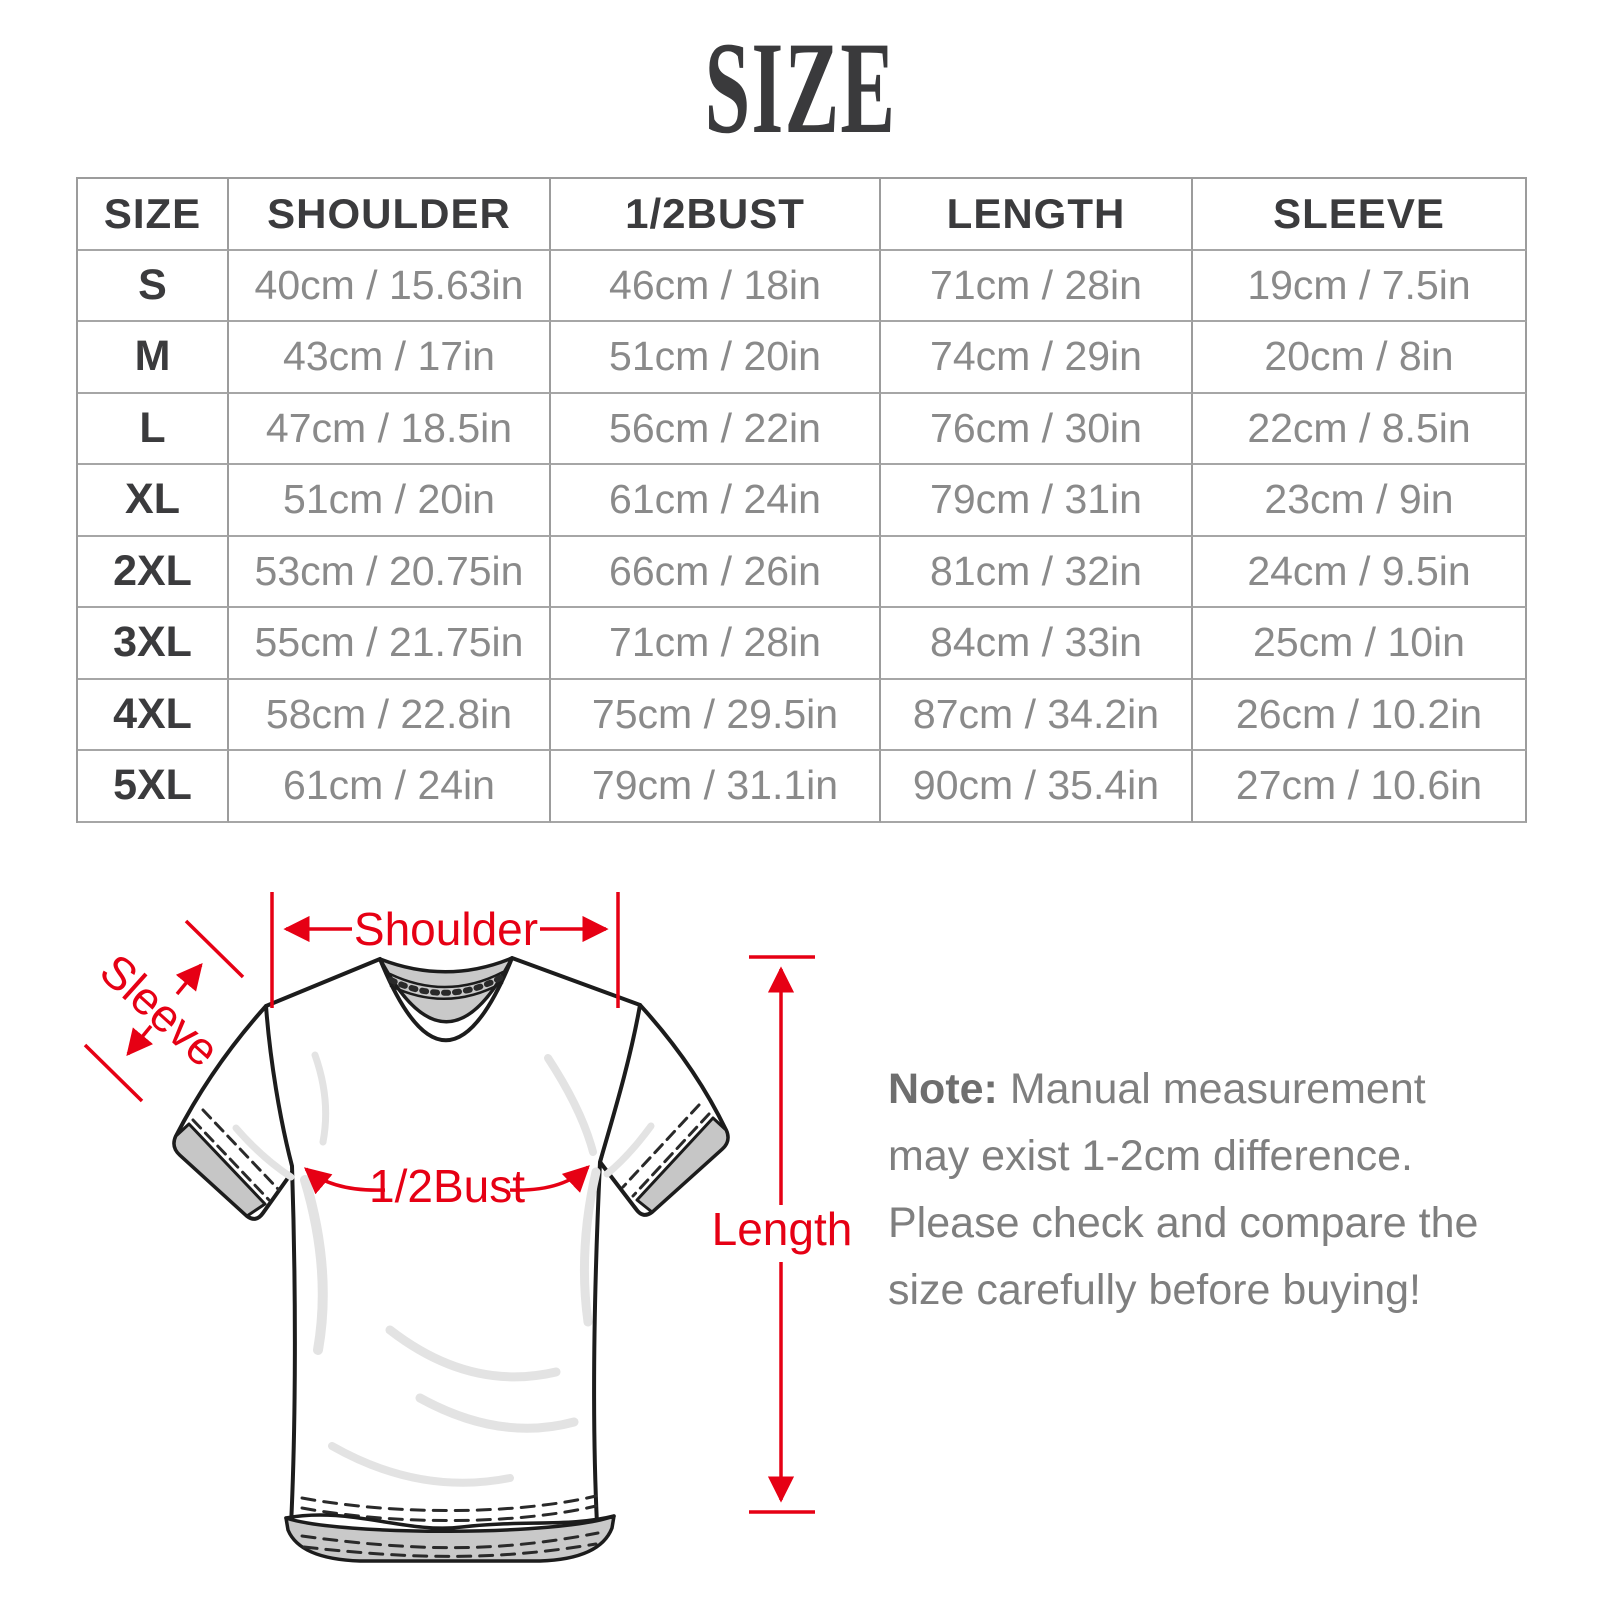 Image resolution: width=1600 pixels, height=1600 pixels. What do you see at coordinates (1037, 215) in the screenshot?
I see `col-header-length: LENGTH` at bounding box center [1037, 215].